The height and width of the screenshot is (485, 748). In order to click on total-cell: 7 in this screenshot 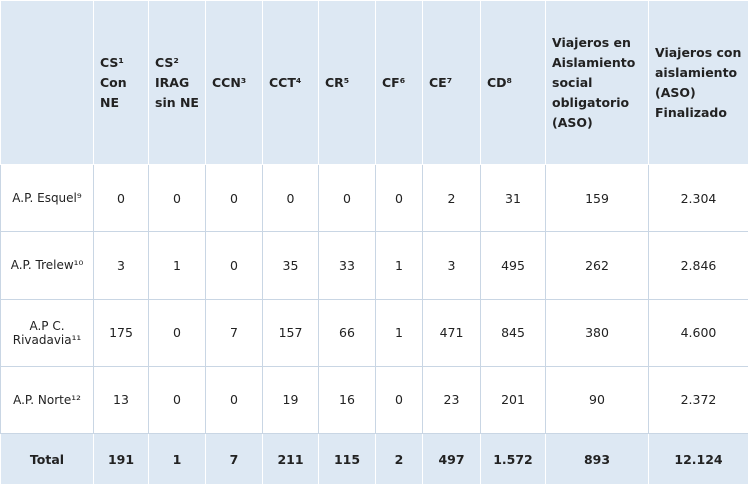, I will do `click(234, 459)`.